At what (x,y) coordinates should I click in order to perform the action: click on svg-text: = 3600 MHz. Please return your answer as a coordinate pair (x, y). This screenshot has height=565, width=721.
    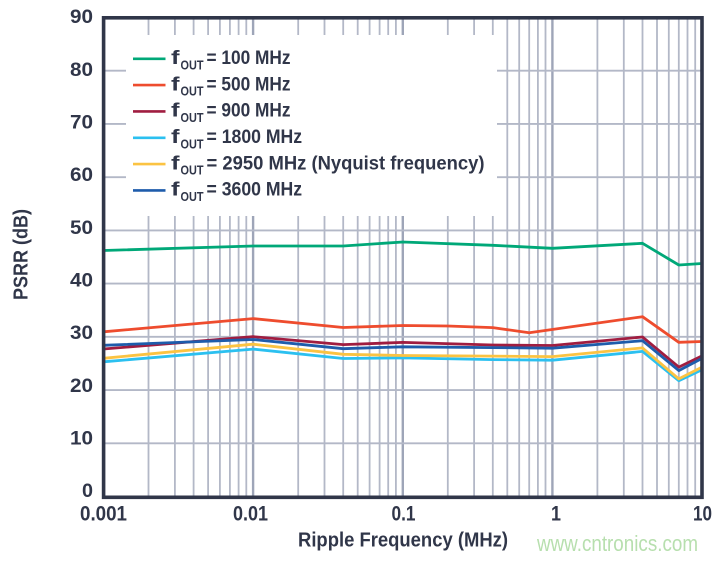
    Looking at the image, I should click on (255, 190).